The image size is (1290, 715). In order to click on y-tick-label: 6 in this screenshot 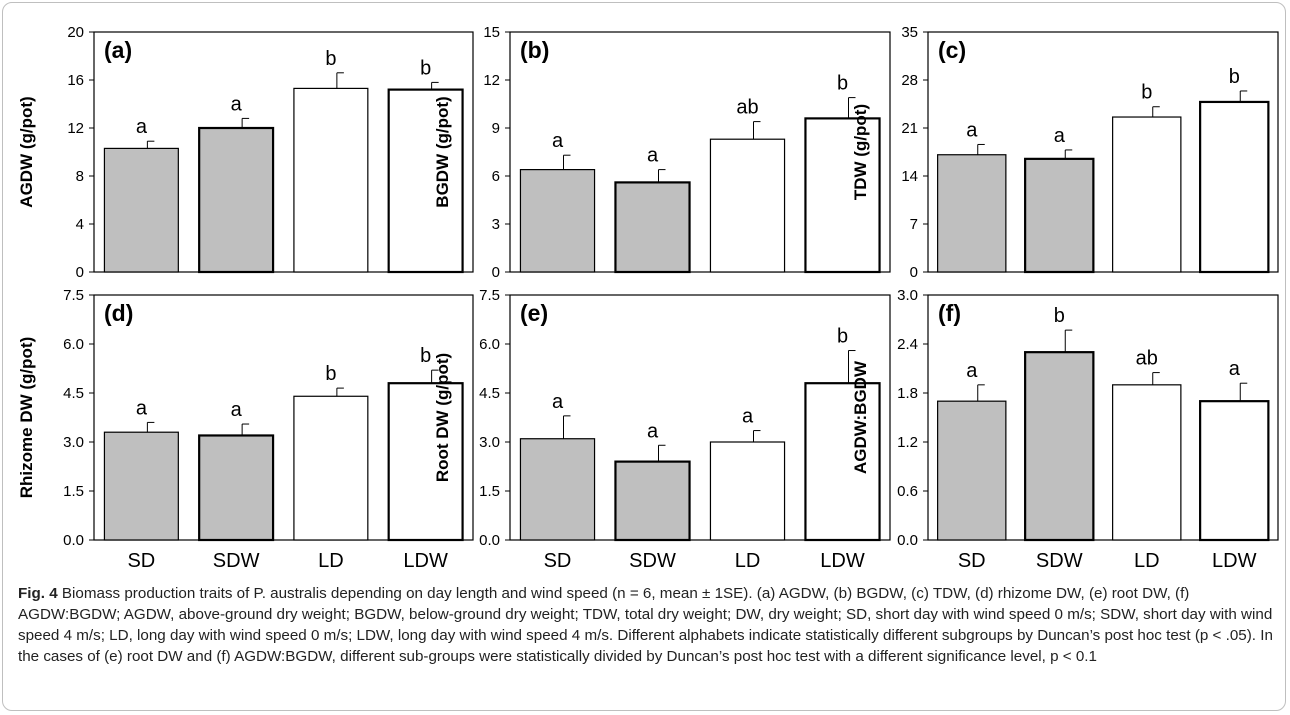, I will do `click(496, 176)`.